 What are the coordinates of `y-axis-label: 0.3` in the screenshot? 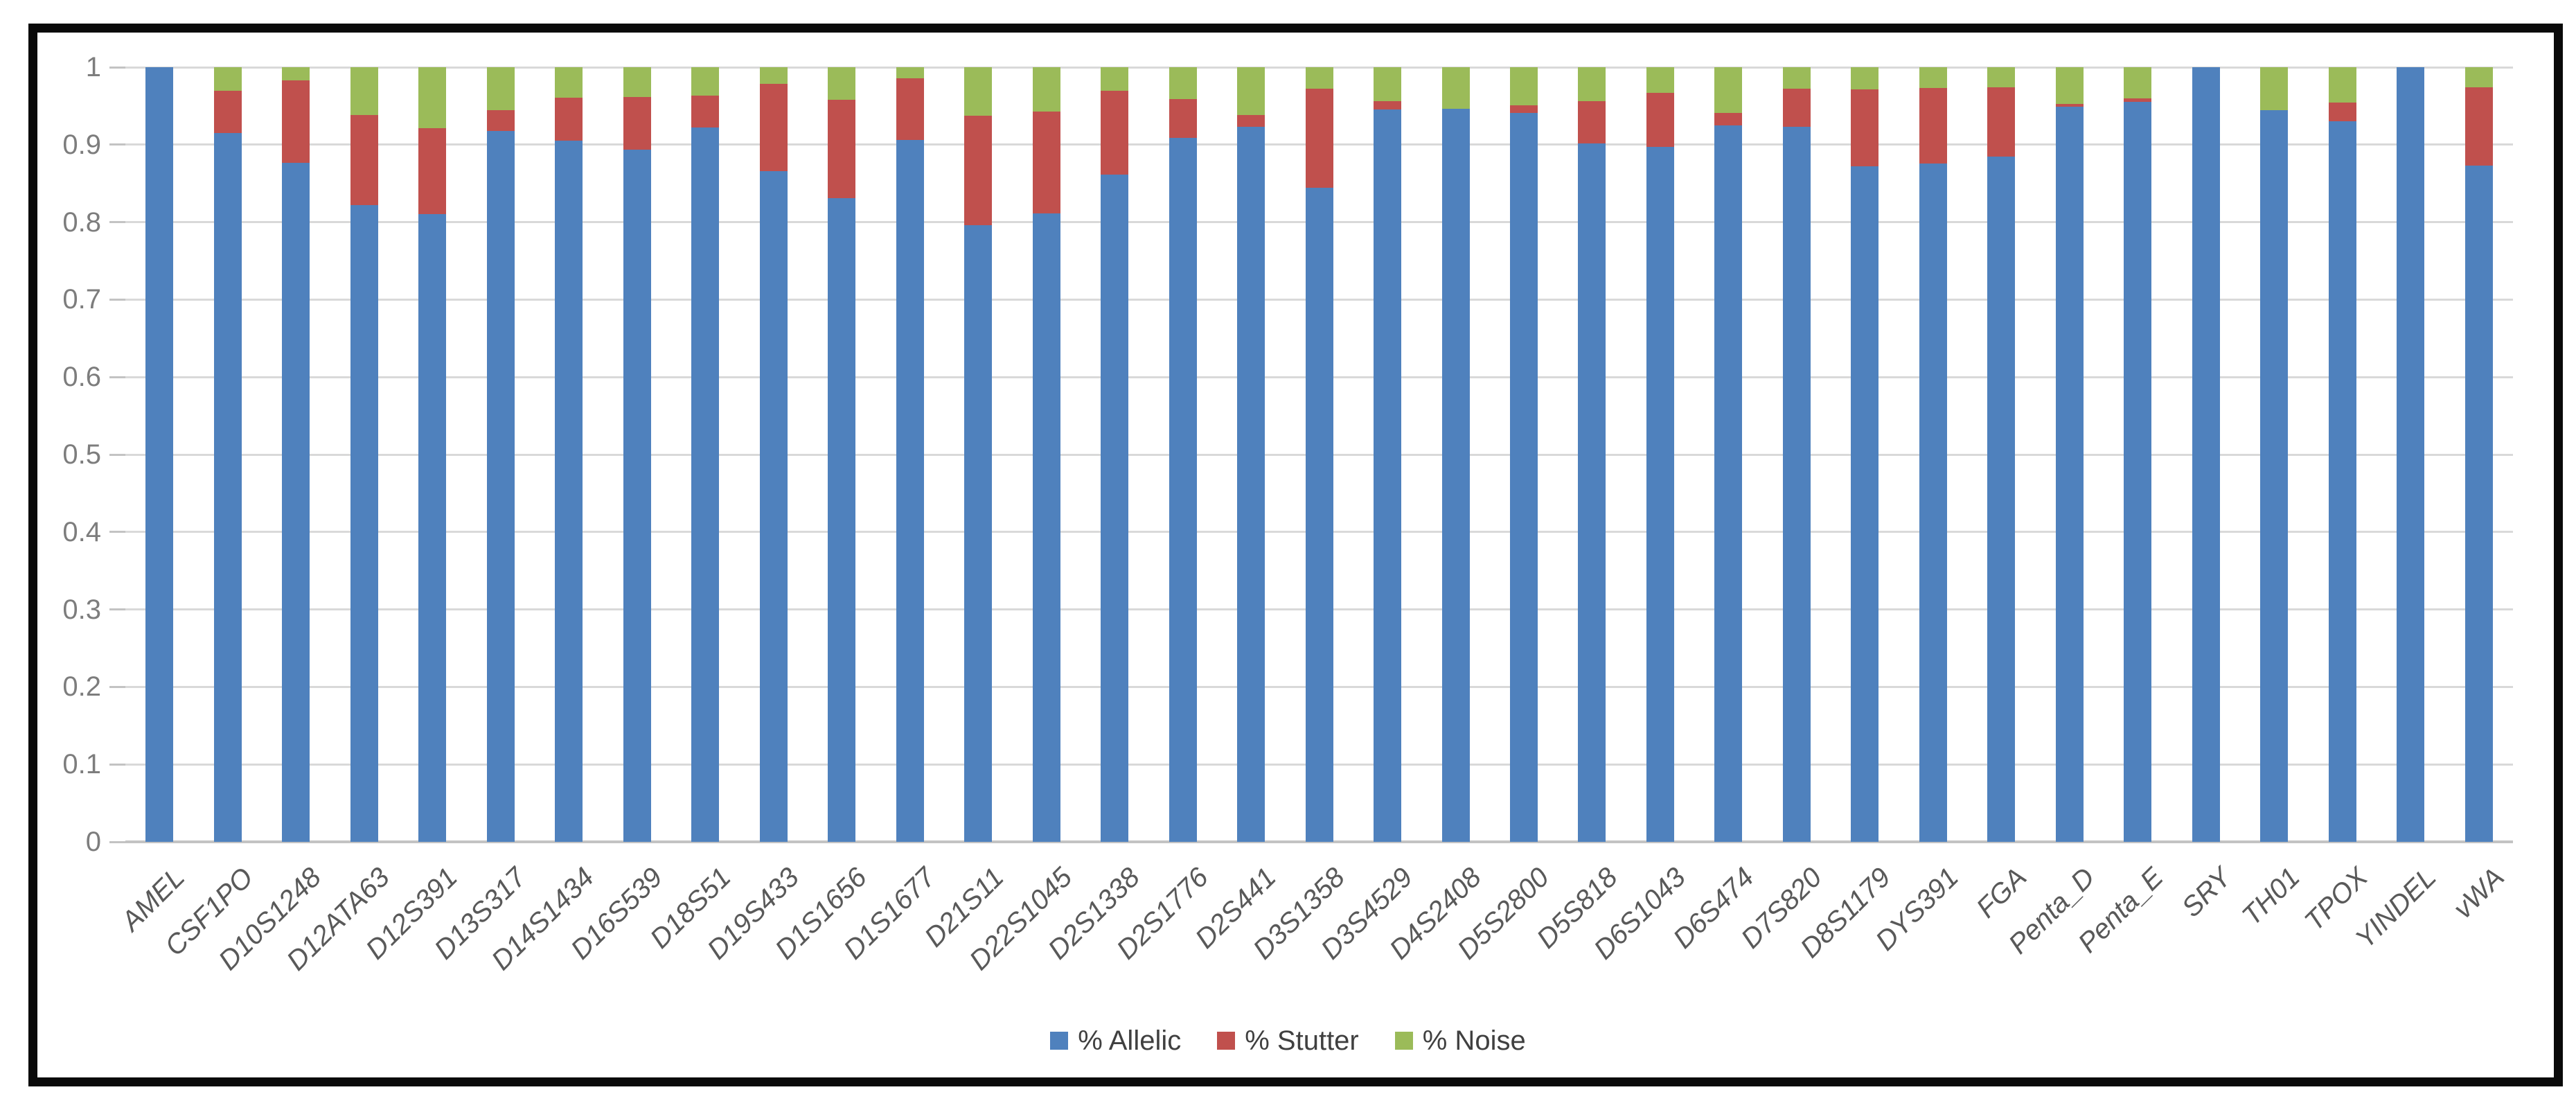 It's located at (81, 609).